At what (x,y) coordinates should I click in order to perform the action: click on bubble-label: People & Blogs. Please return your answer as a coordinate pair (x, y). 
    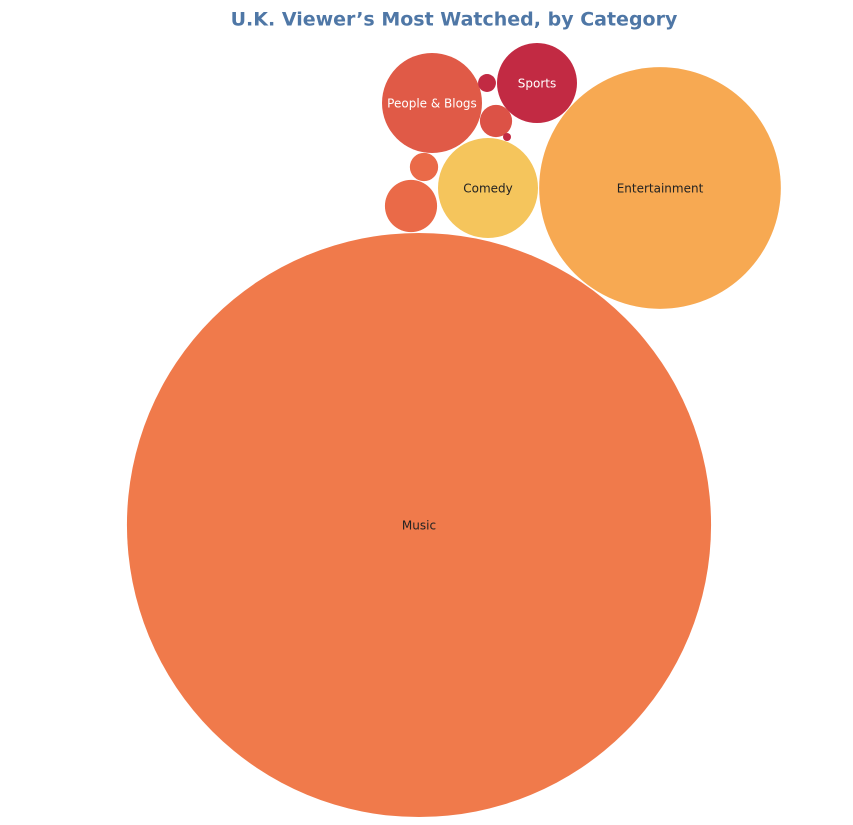
    Looking at the image, I should click on (432, 104).